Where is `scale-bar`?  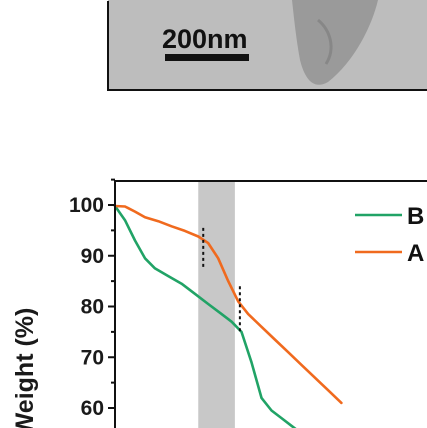
scale-bar is located at coordinates (207, 57).